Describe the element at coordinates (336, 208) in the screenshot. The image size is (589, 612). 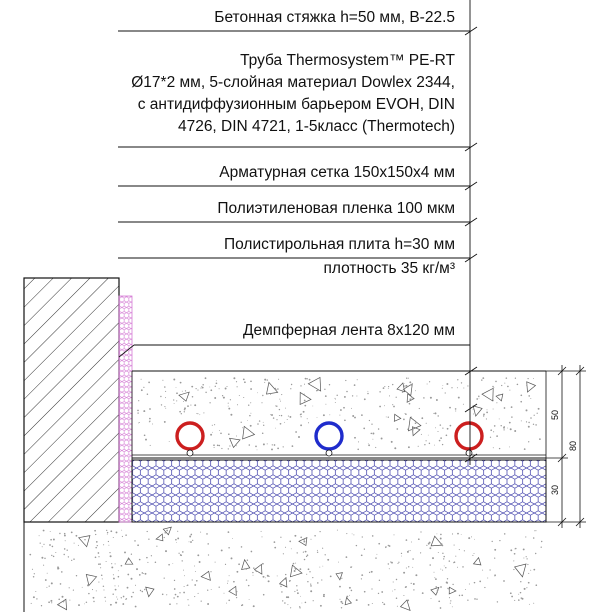
I see `label-polyethylene-film: Полиэтиленовая пленка 100 мкм` at that location.